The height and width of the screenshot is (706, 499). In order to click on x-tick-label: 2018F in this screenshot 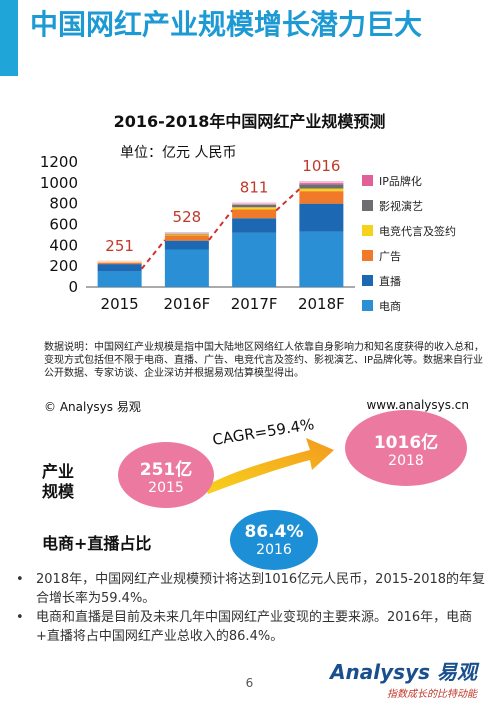, I will do `click(321, 304)`.